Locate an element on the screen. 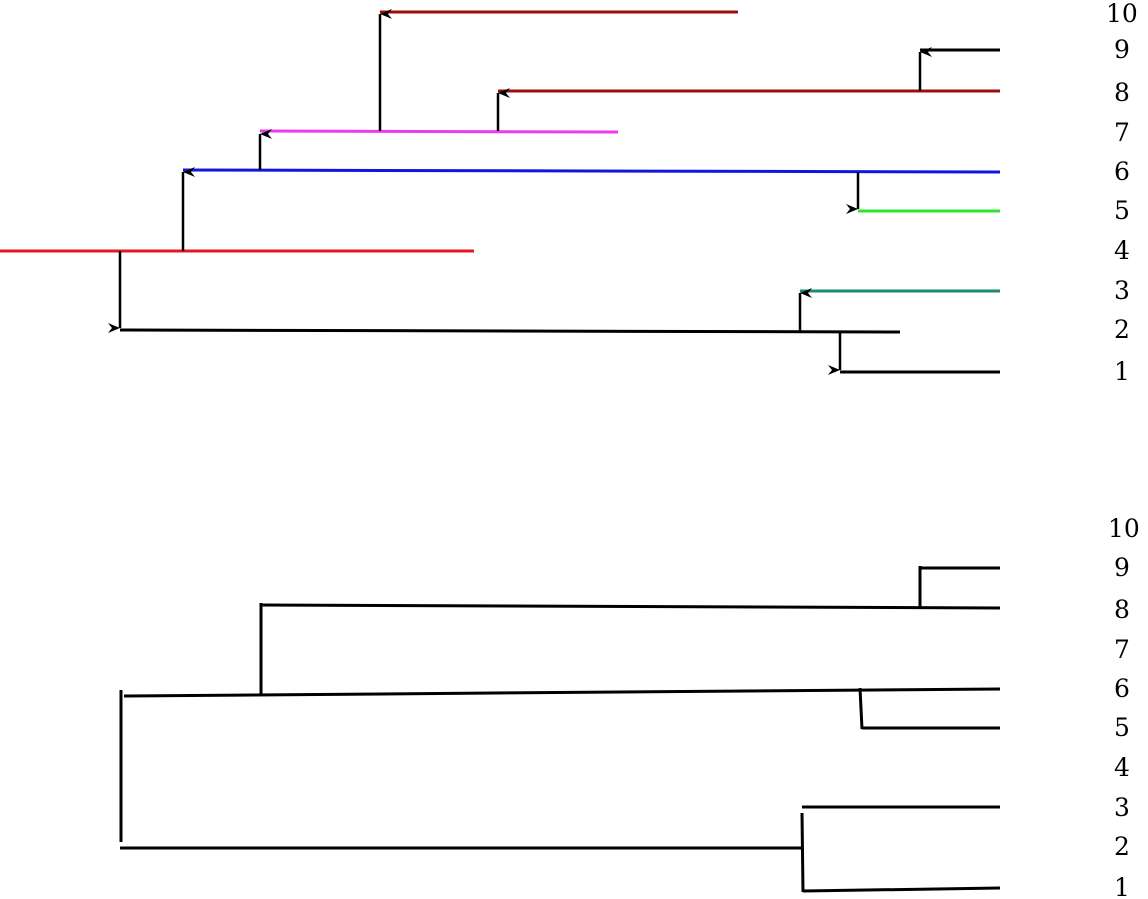 The width and height of the screenshot is (1148, 899). bottom-label-2: 2 is located at coordinates (1122, 846).